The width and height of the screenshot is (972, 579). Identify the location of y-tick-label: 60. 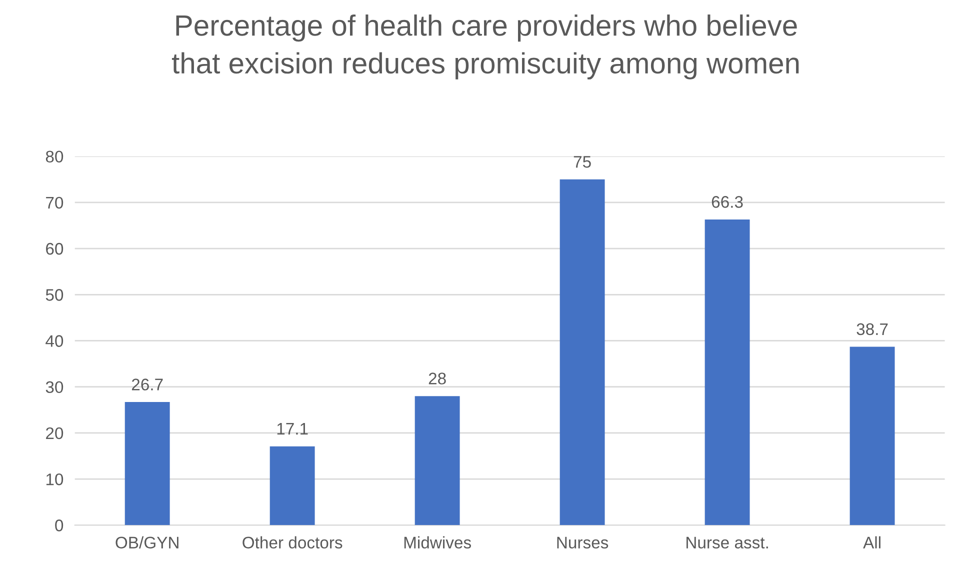
(55, 248).